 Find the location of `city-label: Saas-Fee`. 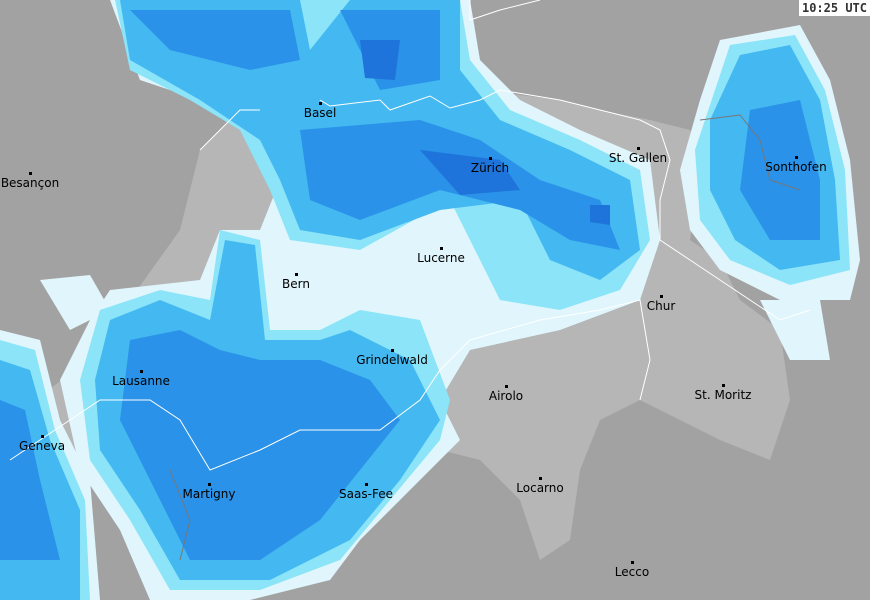

city-label: Saas-Fee is located at coordinates (366, 494).